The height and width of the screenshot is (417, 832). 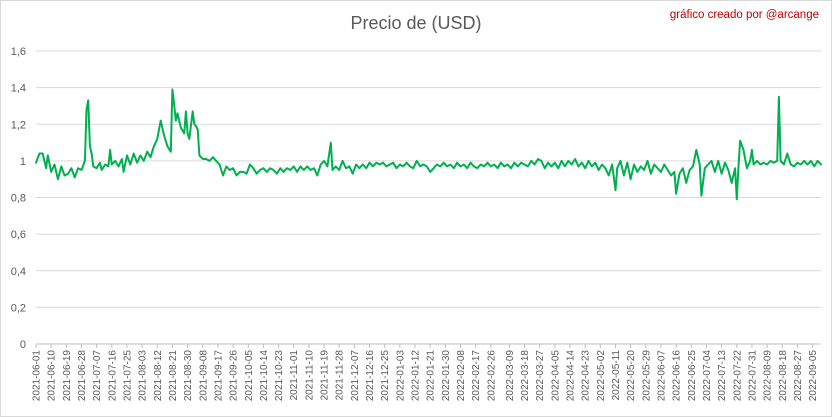 I want to click on x-tick-label: 2021-08-21, so click(x=173, y=376).